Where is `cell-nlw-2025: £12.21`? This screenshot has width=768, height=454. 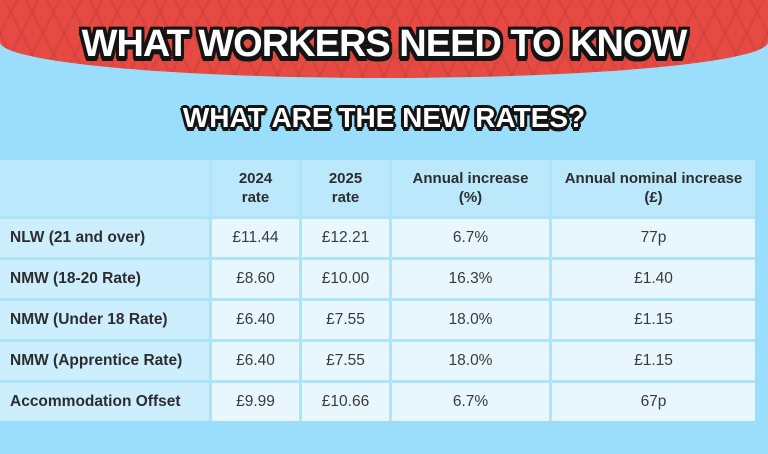
cell-nlw-2025: £12.21 is located at coordinates (345, 238).